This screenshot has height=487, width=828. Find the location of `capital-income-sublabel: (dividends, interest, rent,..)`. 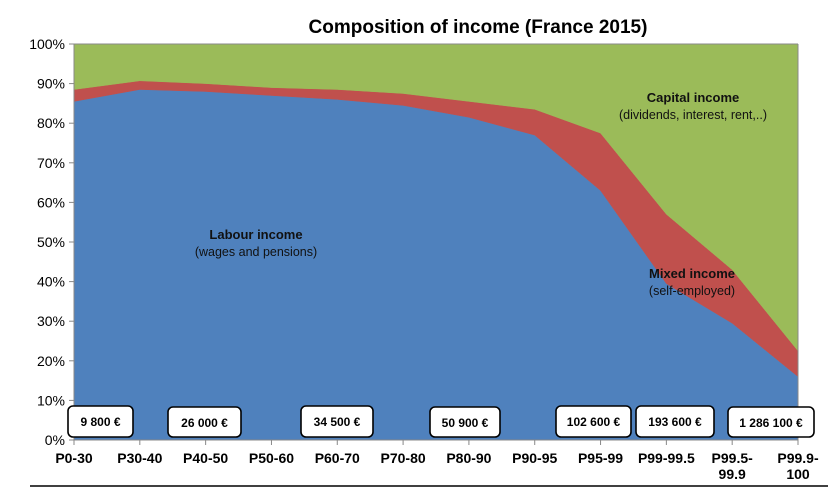

capital-income-sublabel: (dividends, interest, rent,..) is located at coordinates (693, 115).